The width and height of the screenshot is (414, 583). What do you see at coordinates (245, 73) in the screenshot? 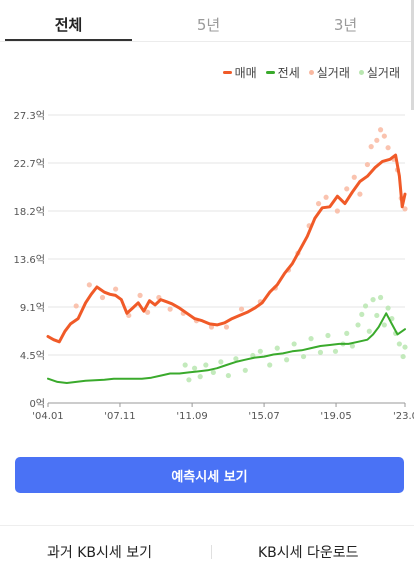
I see `legend-label-sale: 매매` at bounding box center [245, 73].